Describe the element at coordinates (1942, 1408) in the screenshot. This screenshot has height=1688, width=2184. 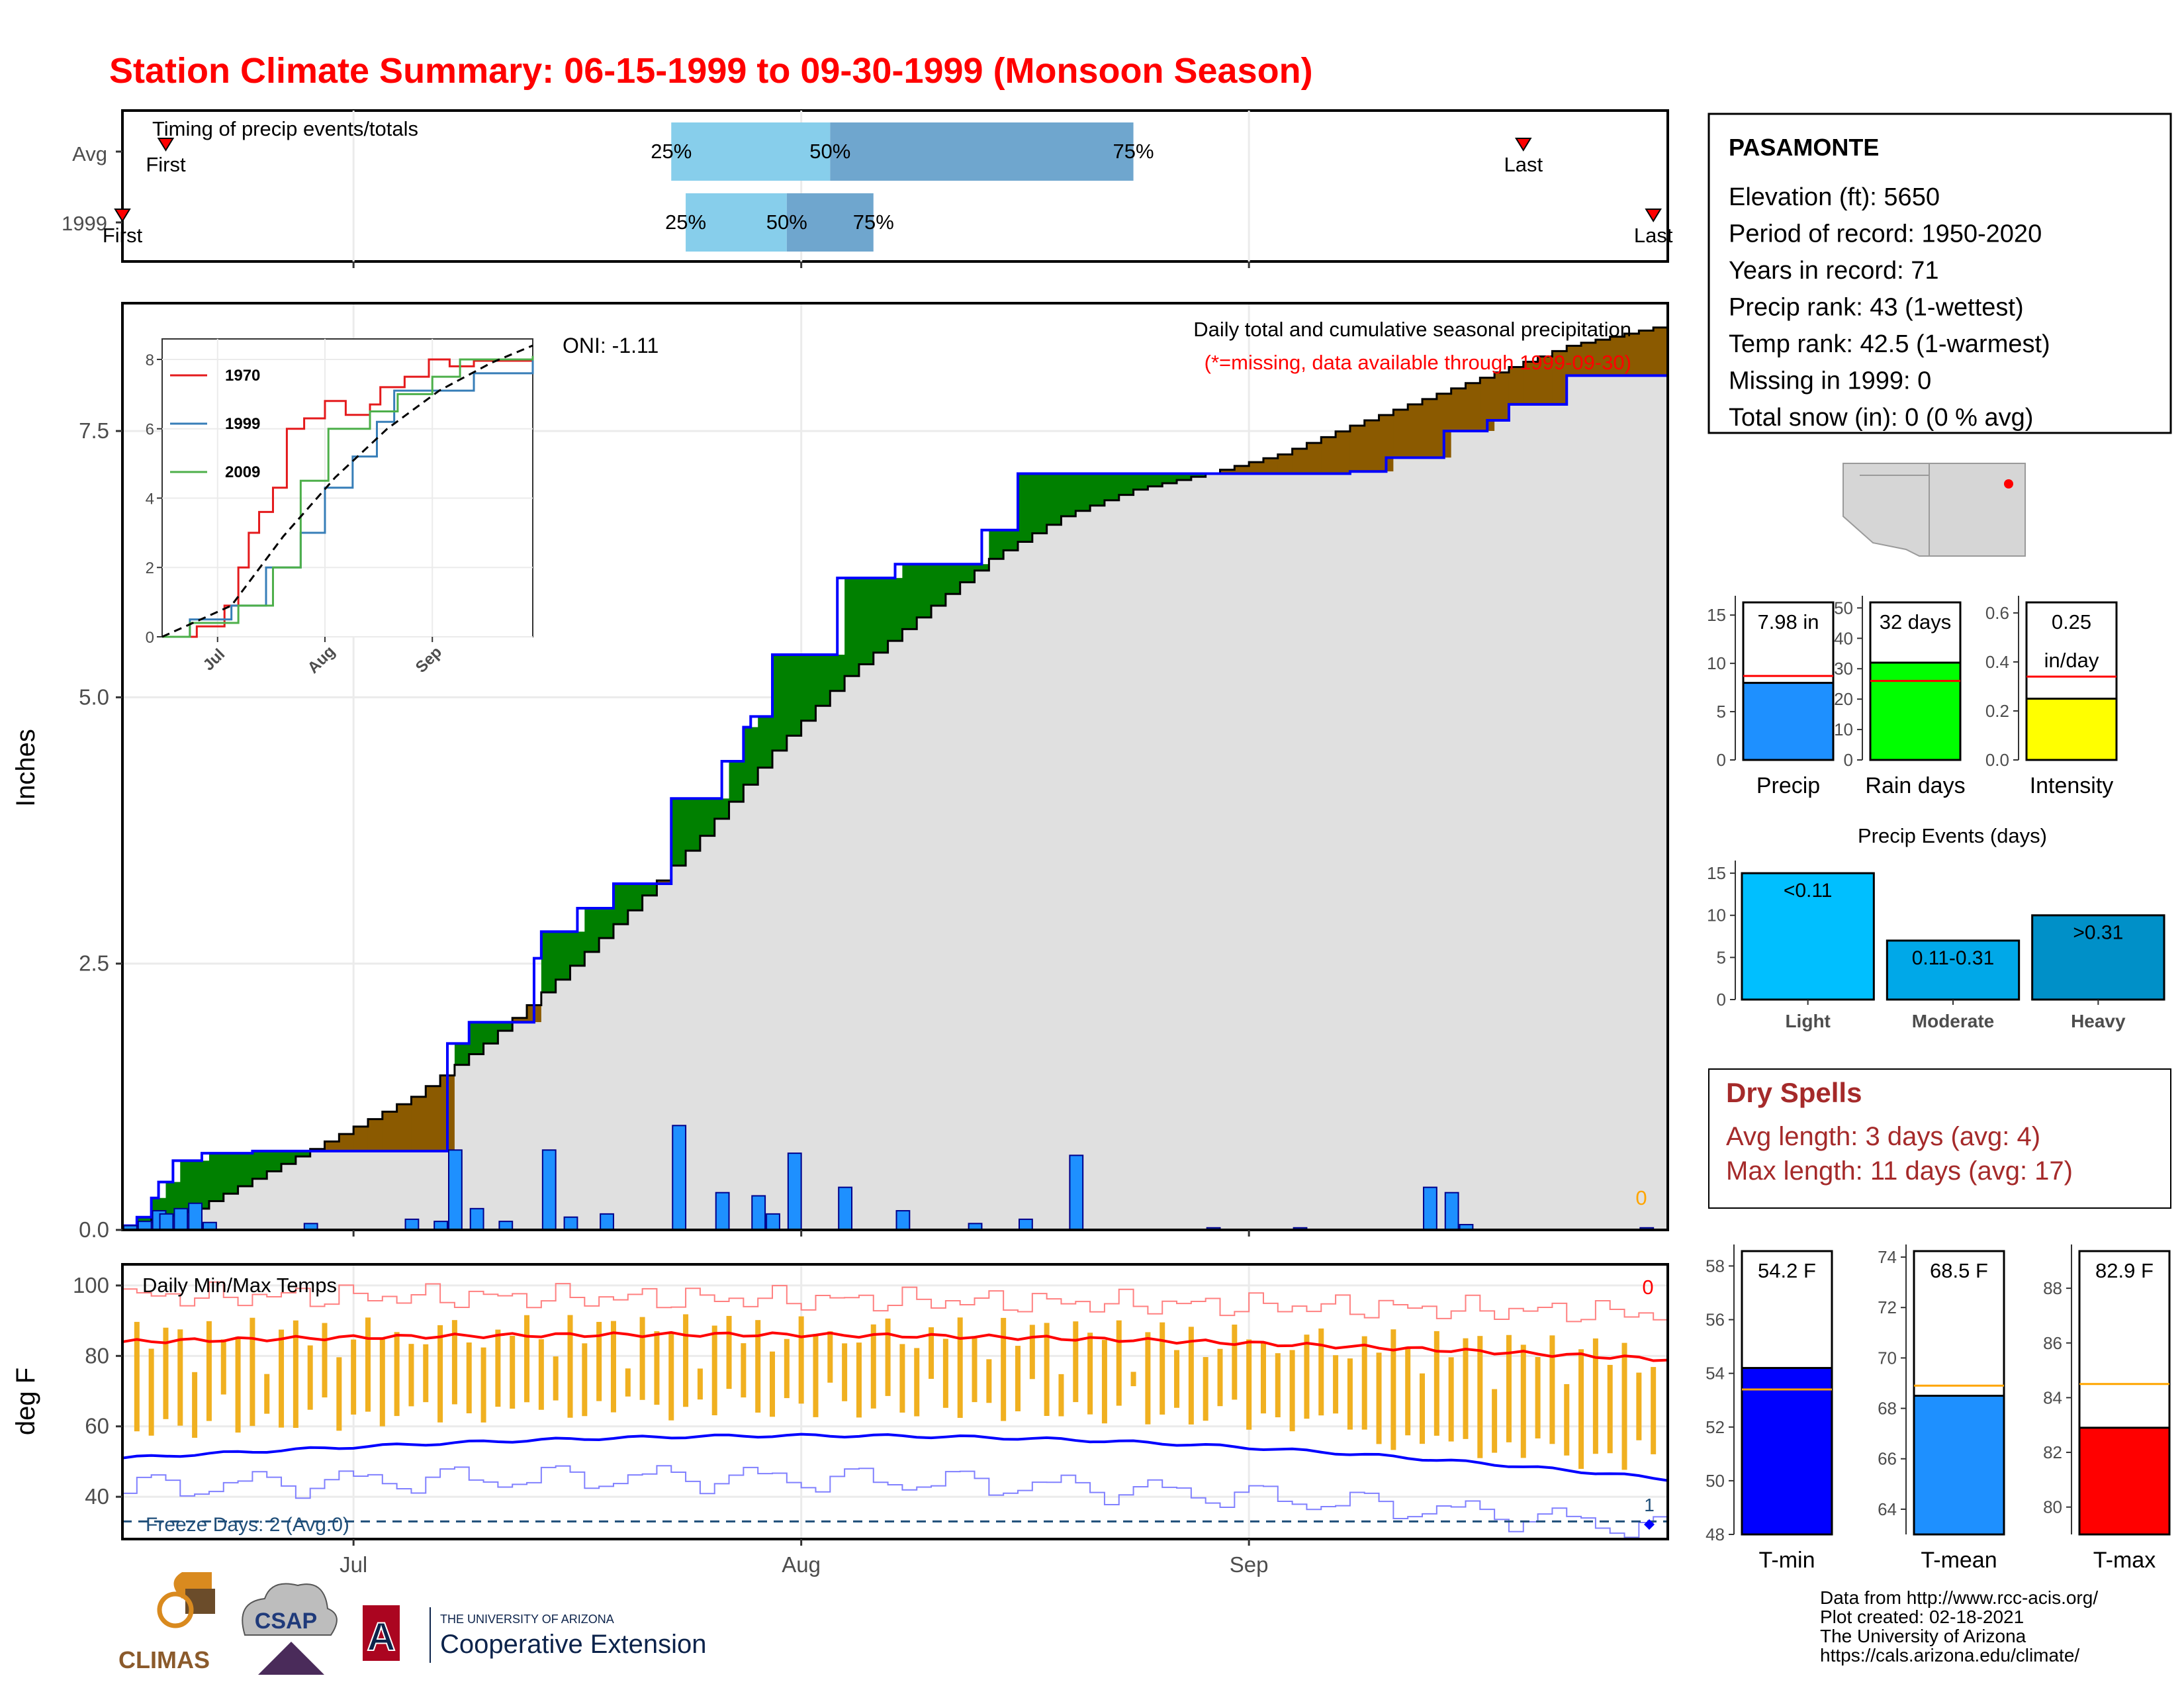
I see `tmean-chart: 64 66 68 70 72 74 68.5 F T-mean` at that location.